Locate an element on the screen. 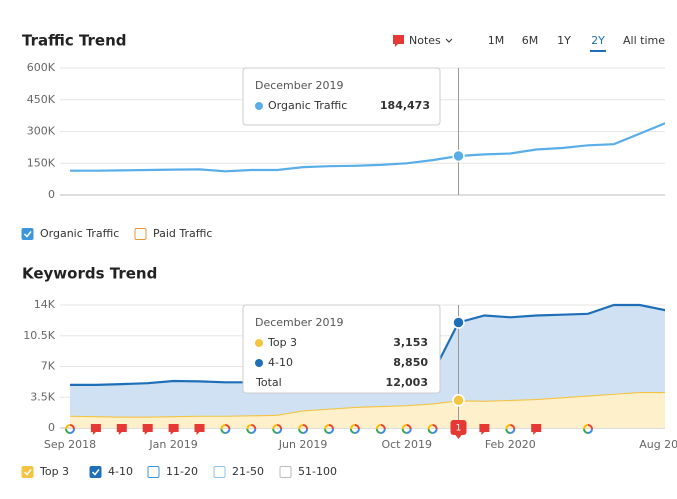 The height and width of the screenshot is (499, 677). x-tick-label: Jun 2019 is located at coordinates (303, 444).